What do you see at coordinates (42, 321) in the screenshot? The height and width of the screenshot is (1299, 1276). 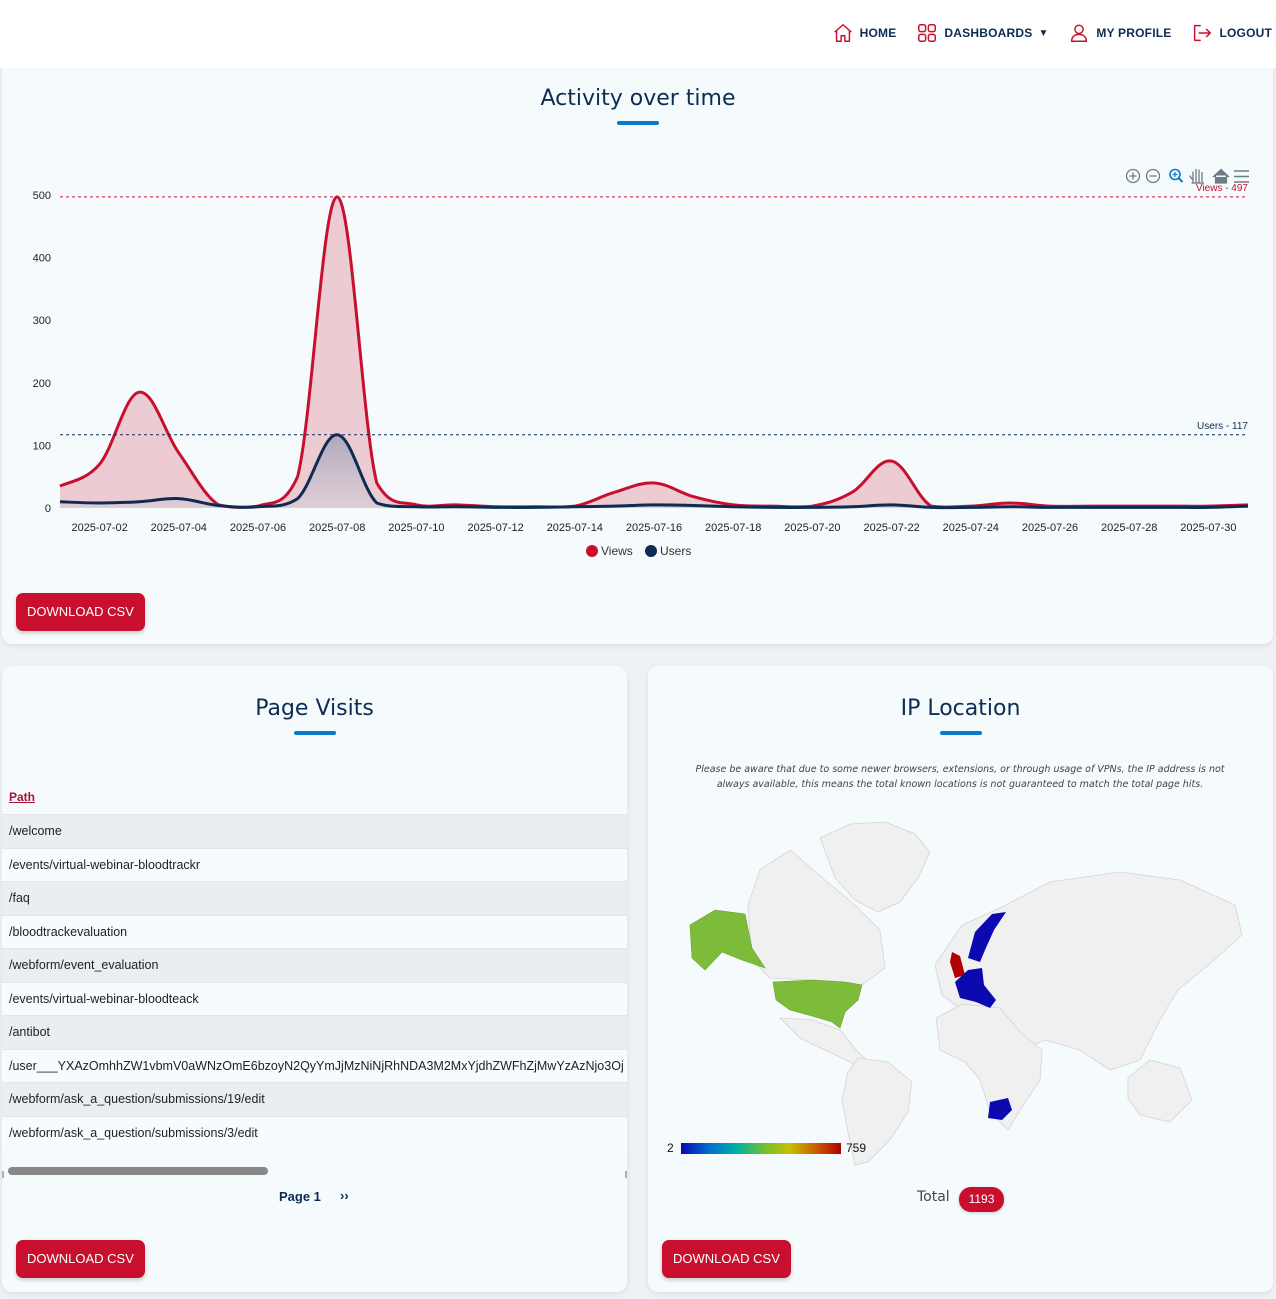 I see `y-tick-label: 300` at bounding box center [42, 321].